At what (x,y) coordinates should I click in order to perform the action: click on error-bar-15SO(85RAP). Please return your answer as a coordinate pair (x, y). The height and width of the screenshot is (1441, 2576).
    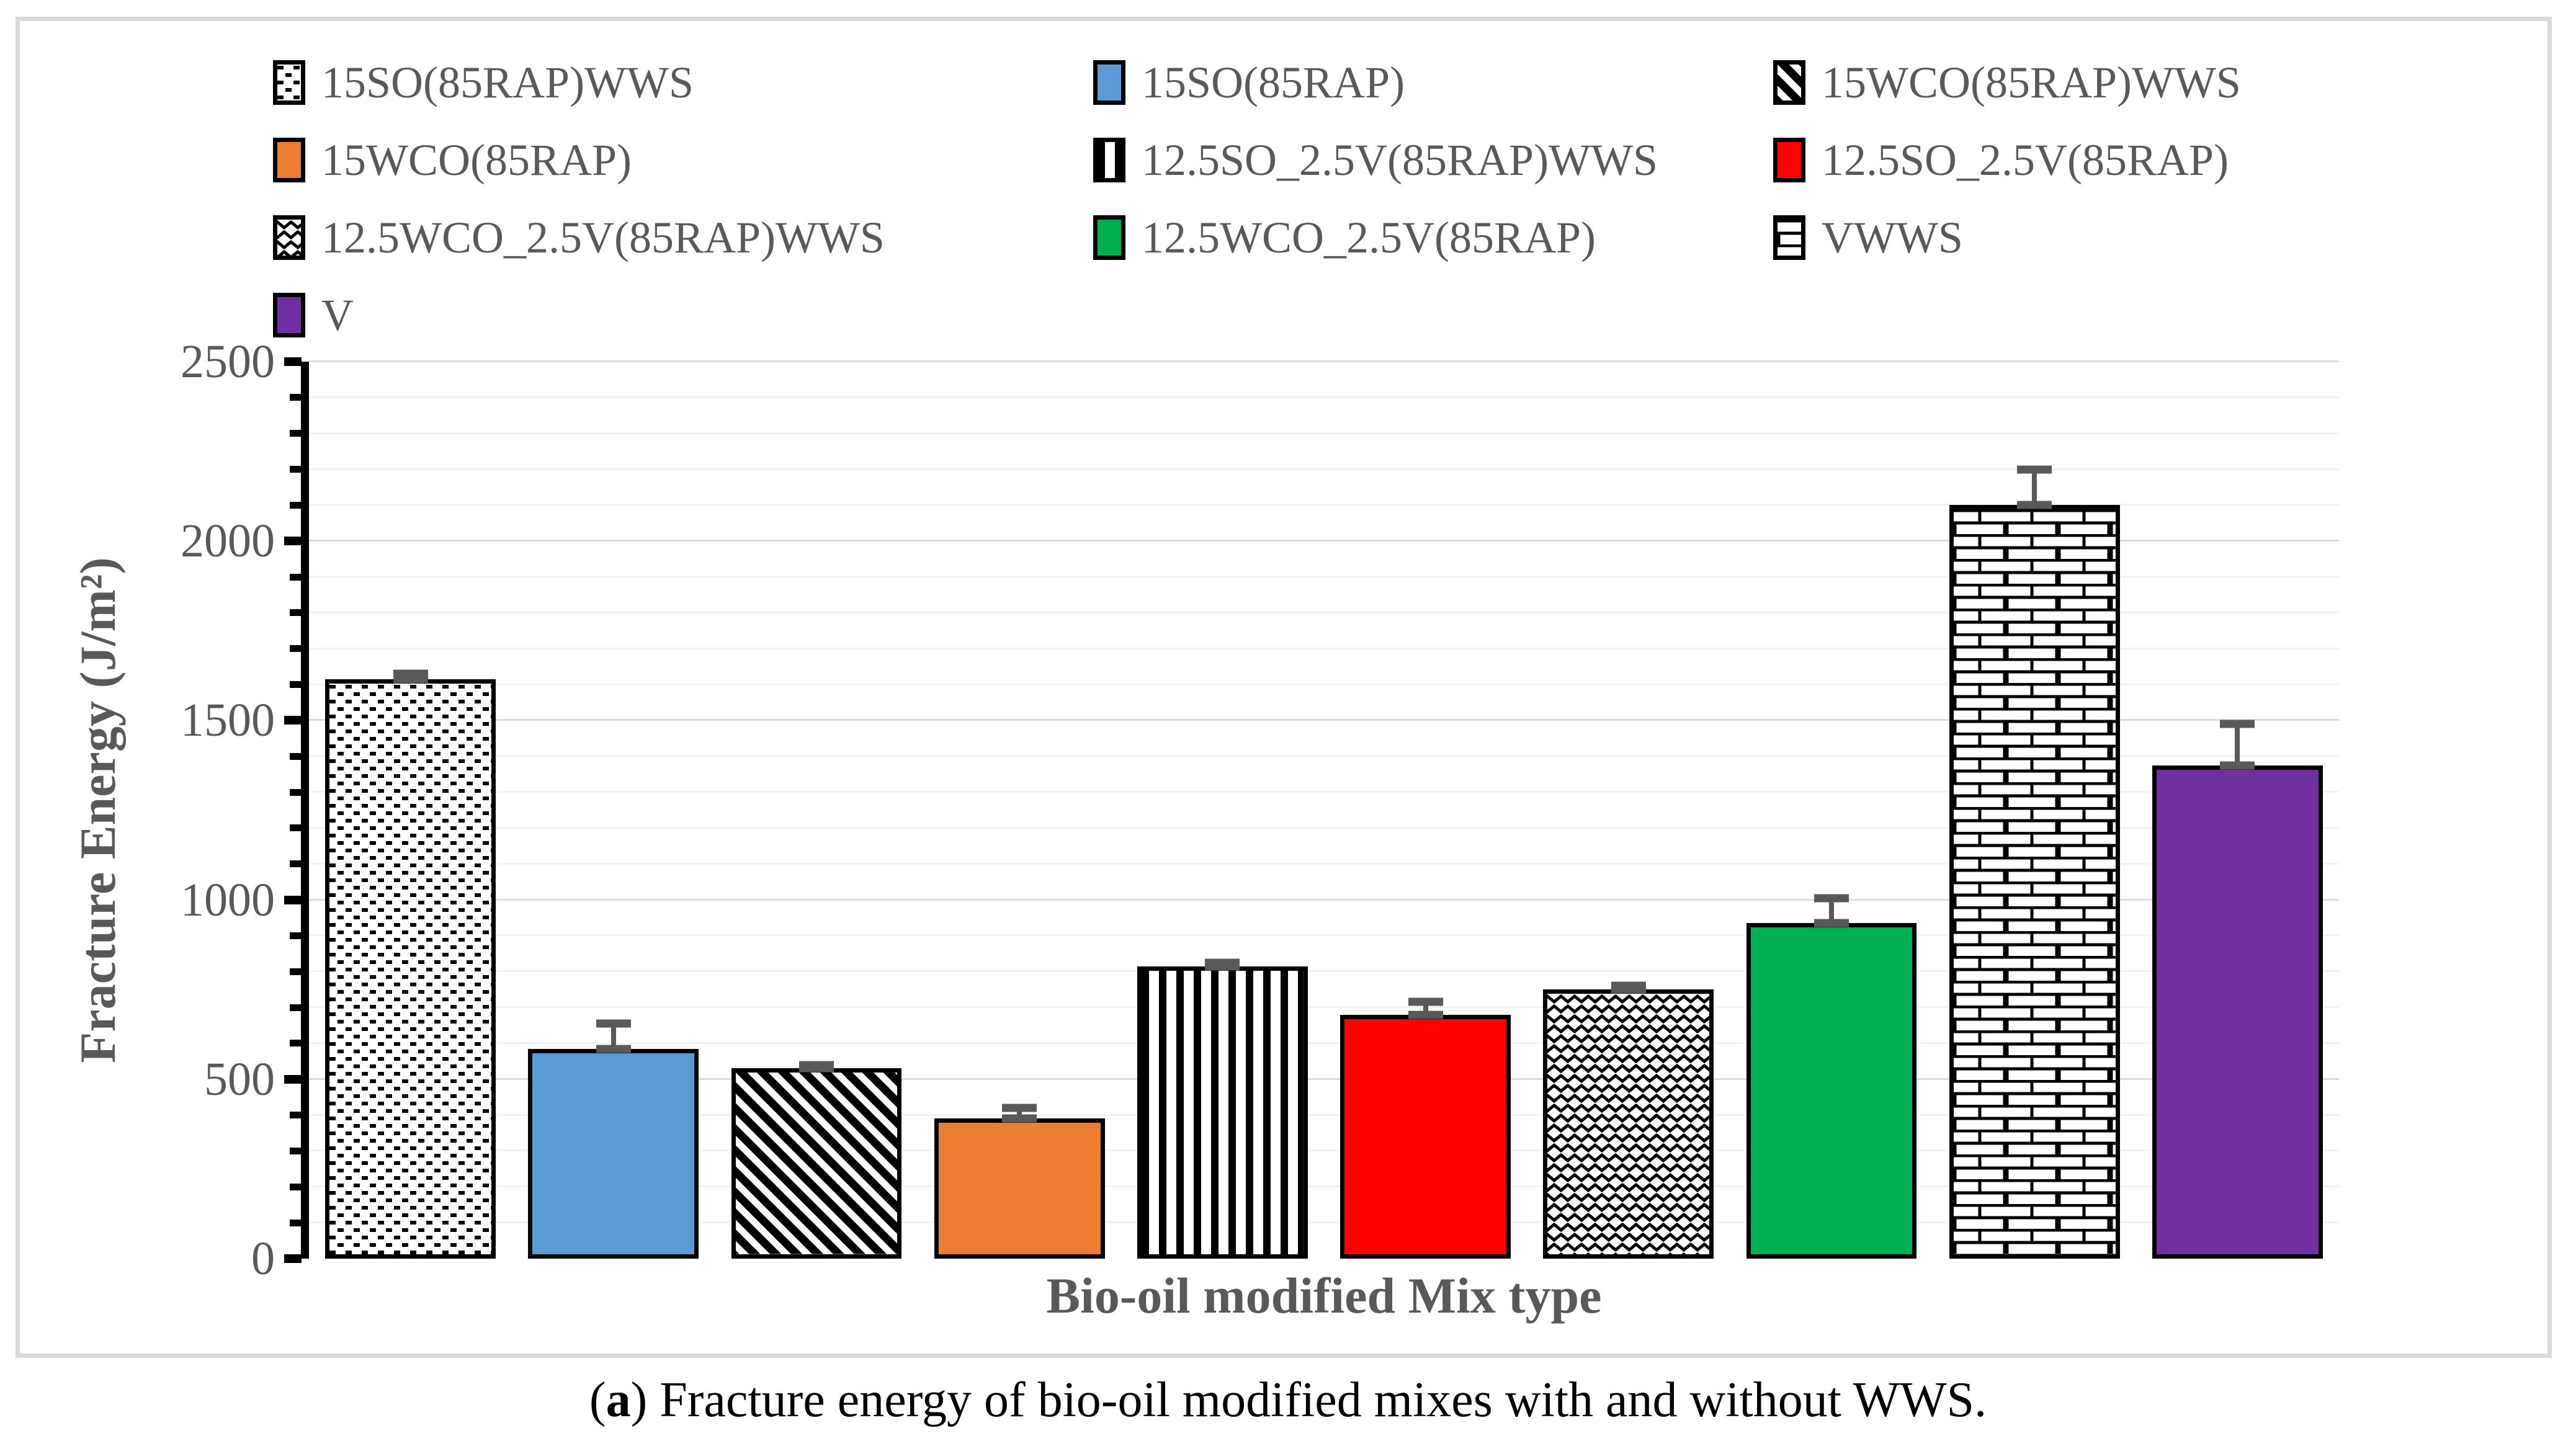
    Looking at the image, I should click on (613, 1036).